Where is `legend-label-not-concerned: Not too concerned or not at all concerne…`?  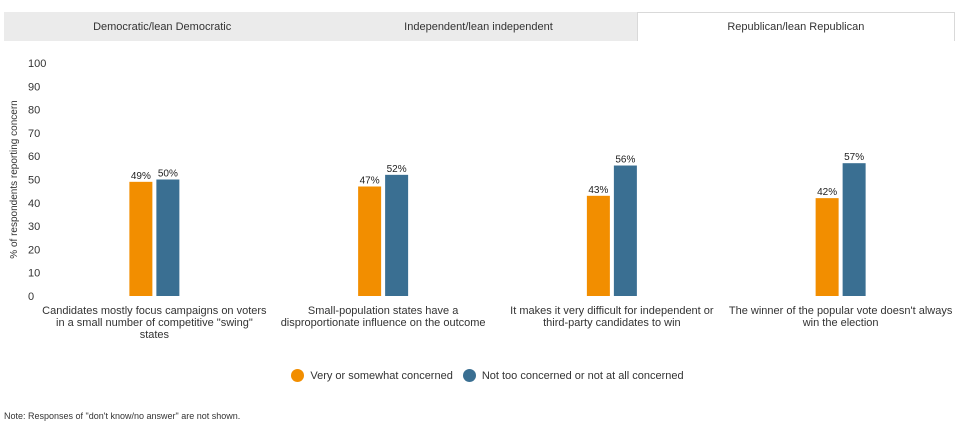 legend-label-not-concerned: Not too concerned or not at all concerne… is located at coordinates (582, 375).